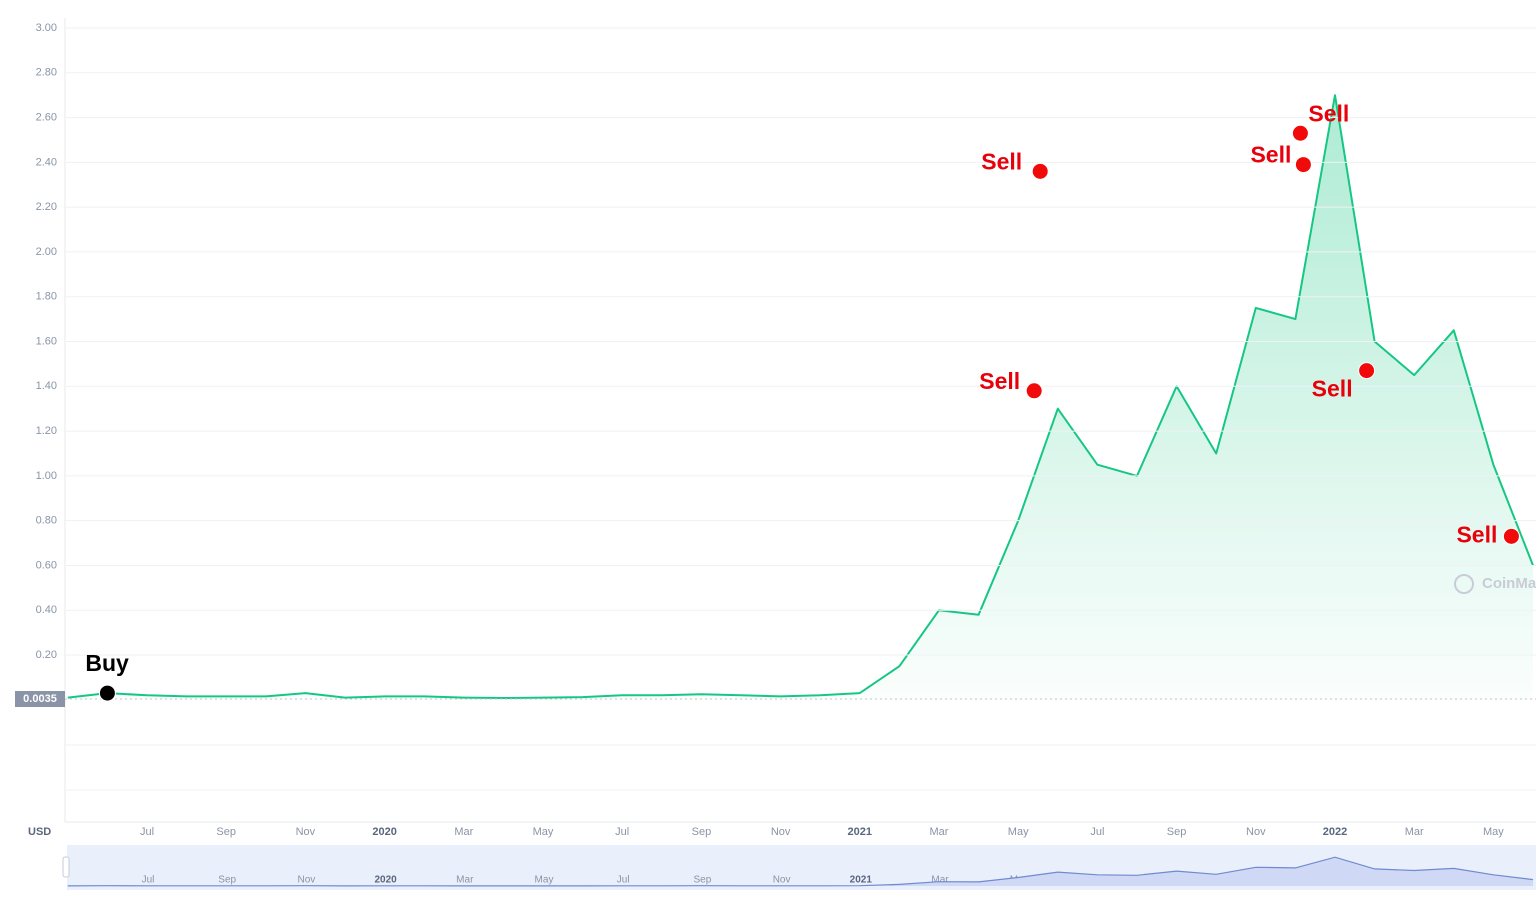 The width and height of the screenshot is (1536, 905). Describe the element at coordinates (46, 386) in the screenshot. I see `y-tick-label: 1.40` at that location.